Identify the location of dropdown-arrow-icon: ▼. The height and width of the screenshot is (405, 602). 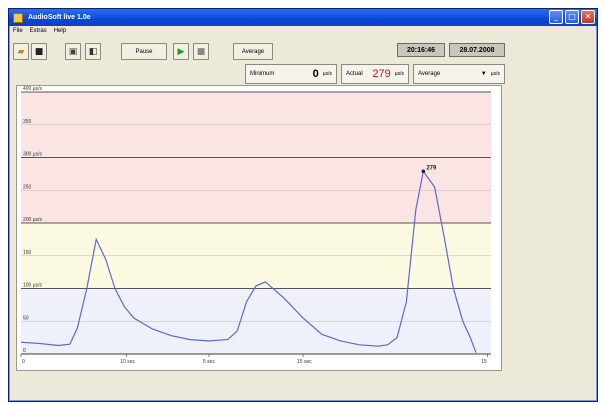
(483, 74).